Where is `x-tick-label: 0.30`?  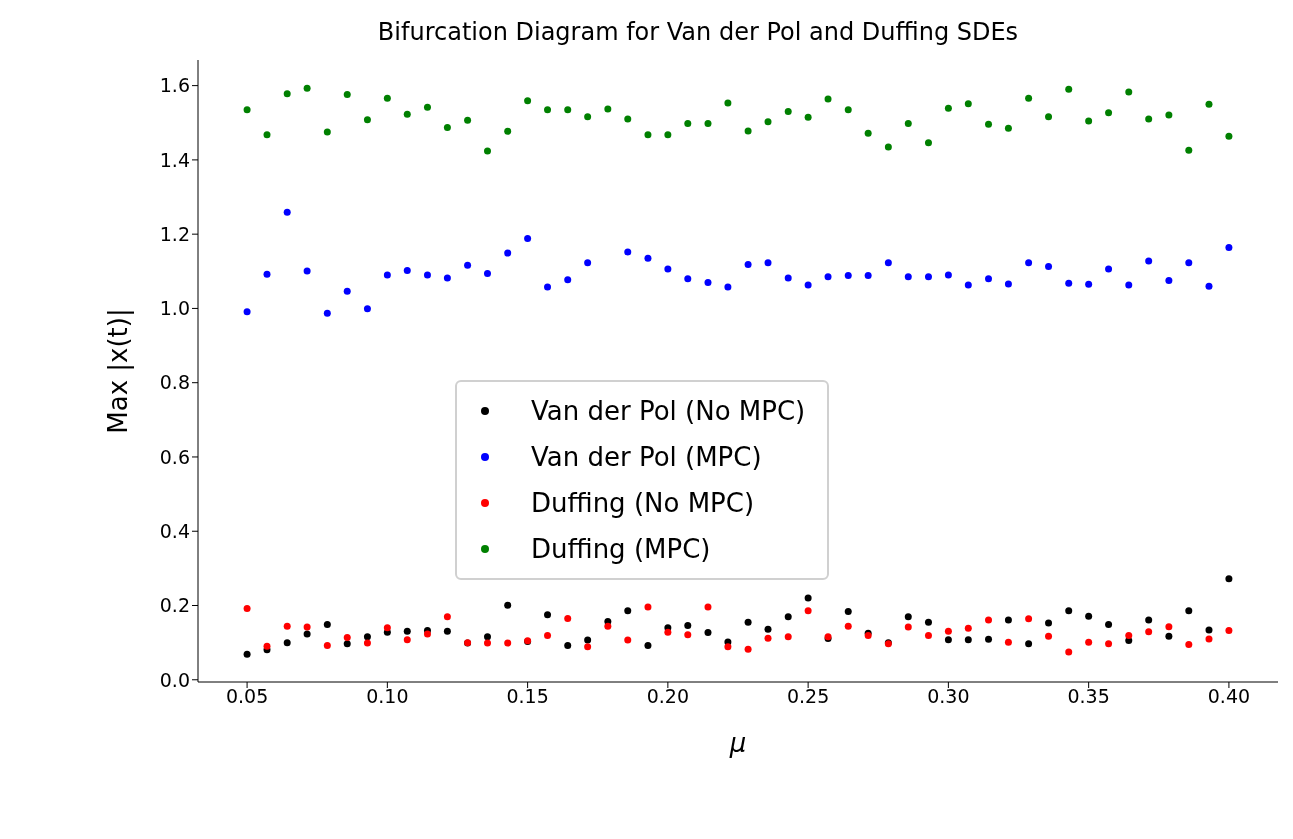
x-tick-label: 0.30 is located at coordinates (948, 696).